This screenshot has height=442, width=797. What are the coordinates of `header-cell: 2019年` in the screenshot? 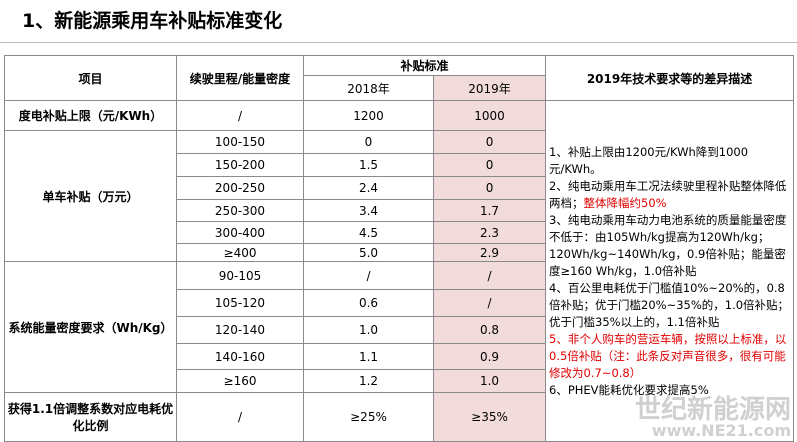 It's located at (489, 88).